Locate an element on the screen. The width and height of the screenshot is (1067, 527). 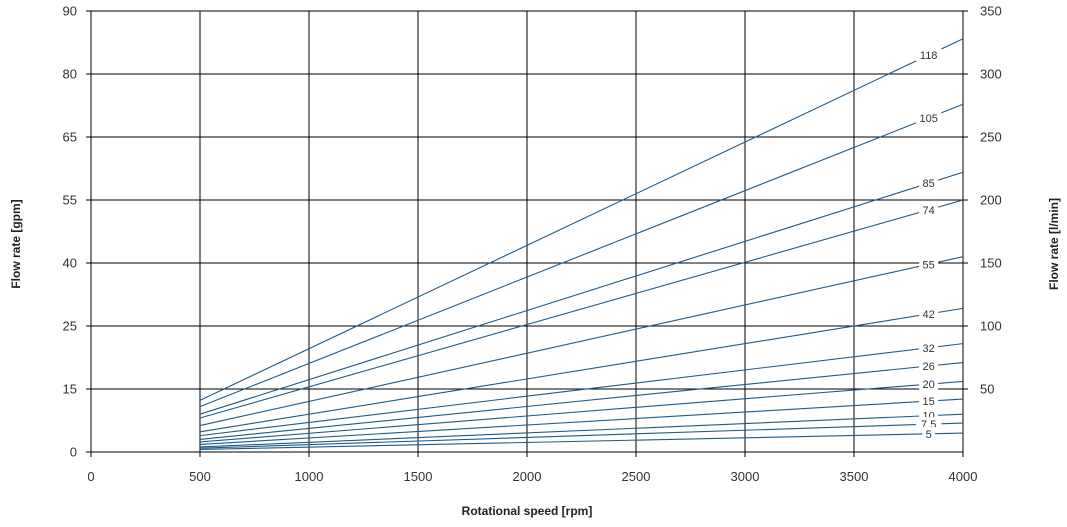
y-left-tick-label: 55 is located at coordinates (70, 200).